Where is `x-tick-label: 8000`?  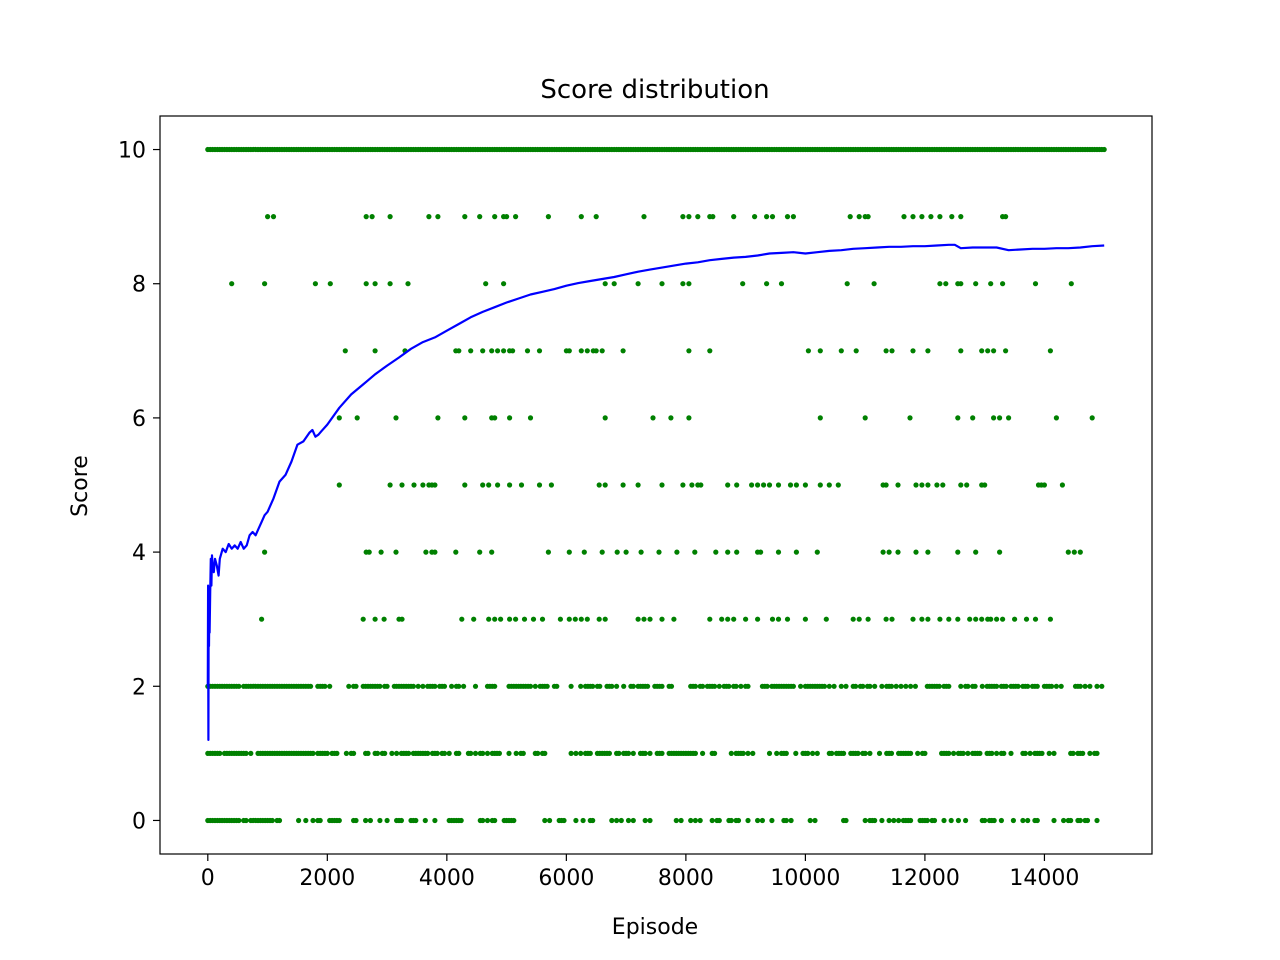 x-tick-label: 8000 is located at coordinates (686, 878).